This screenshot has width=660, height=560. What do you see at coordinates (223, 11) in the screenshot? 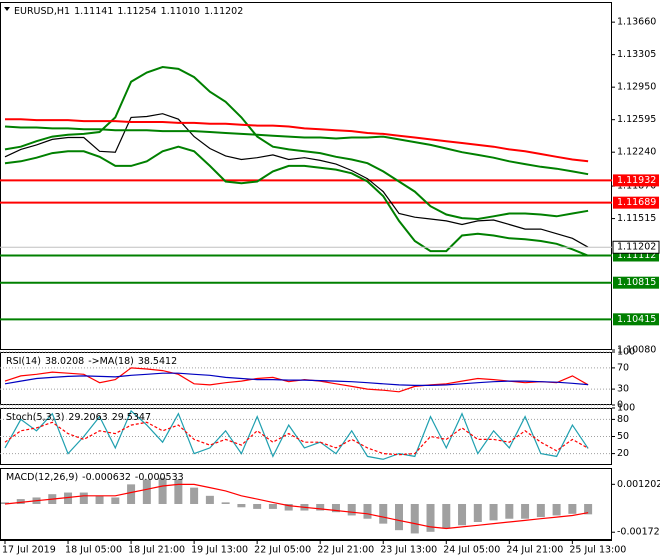
I see `header-item: 1.11202` at bounding box center [223, 11].